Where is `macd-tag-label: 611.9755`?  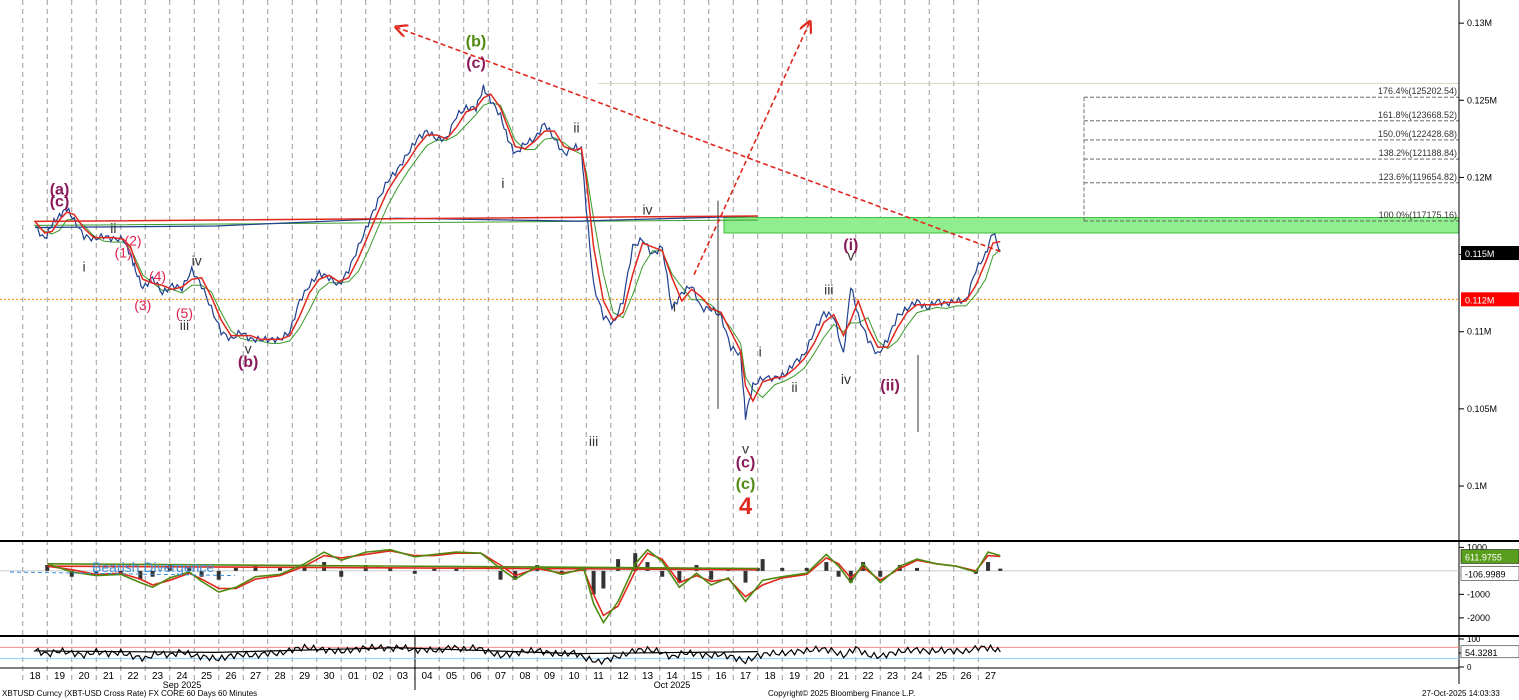
macd-tag-label: 611.9755 is located at coordinates (1483, 557).